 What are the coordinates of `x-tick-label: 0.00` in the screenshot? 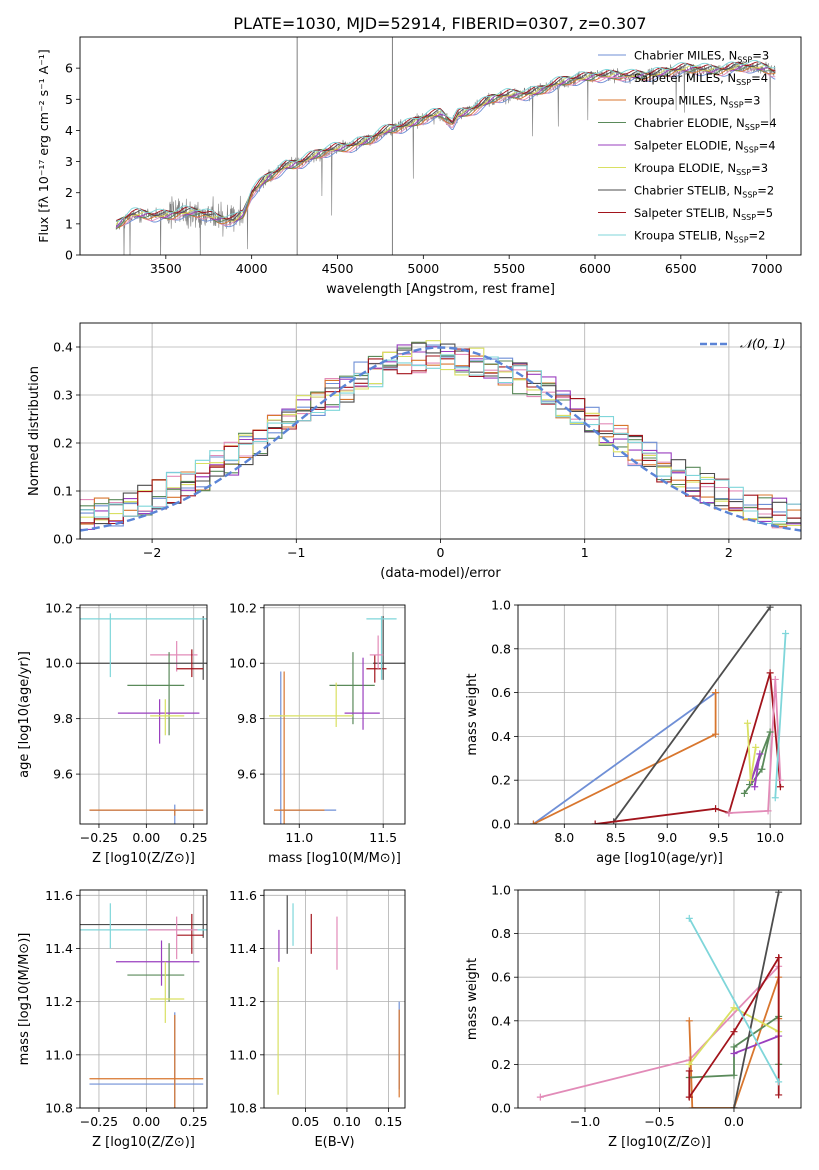 It's located at (146, 1121).